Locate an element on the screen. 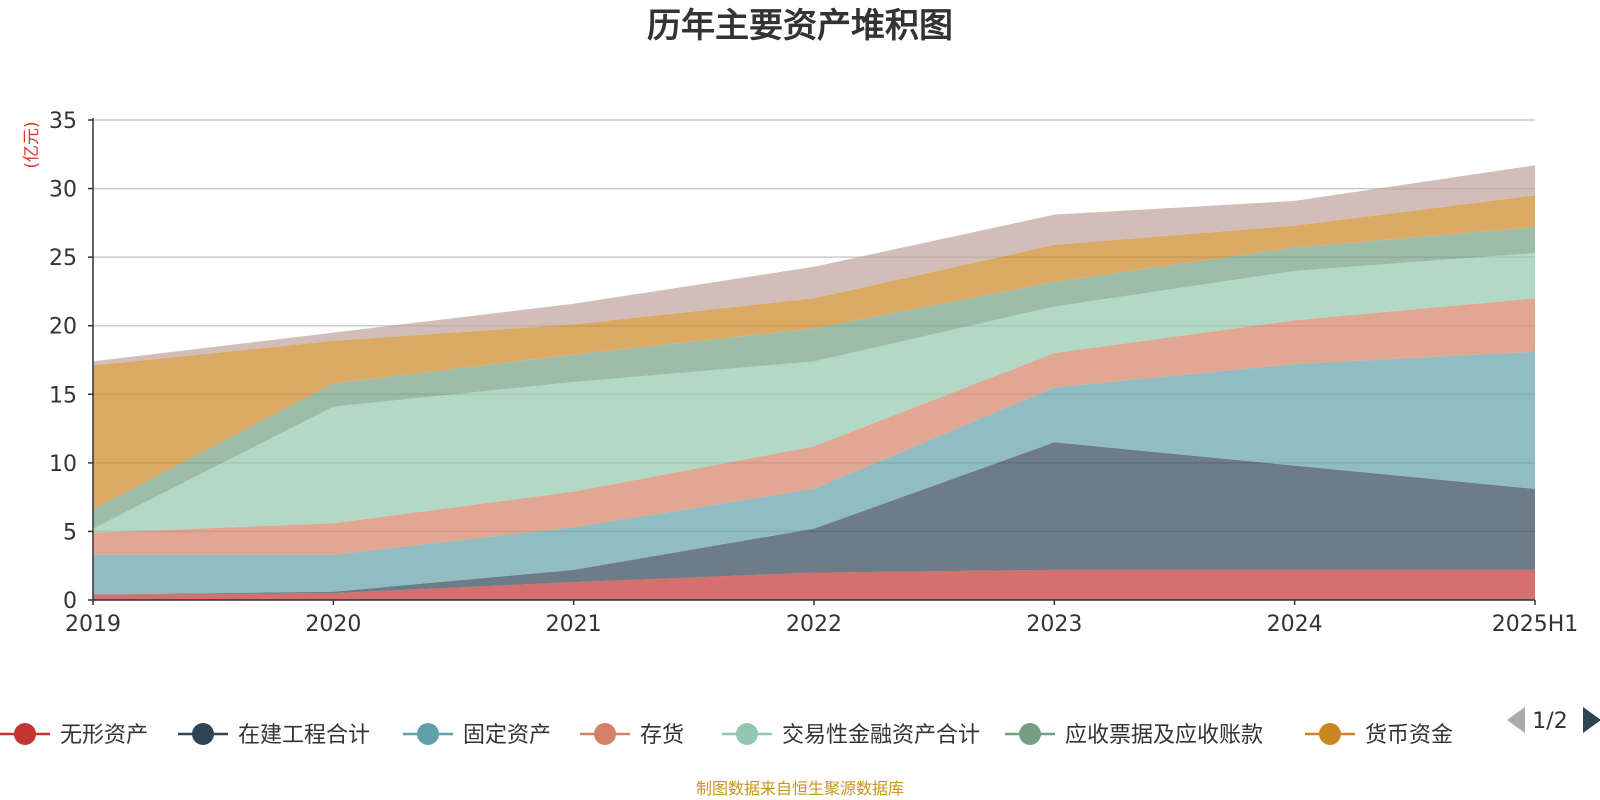 The height and width of the screenshot is (800, 1600). legend-item: 在建工程合计 is located at coordinates (274, 735).